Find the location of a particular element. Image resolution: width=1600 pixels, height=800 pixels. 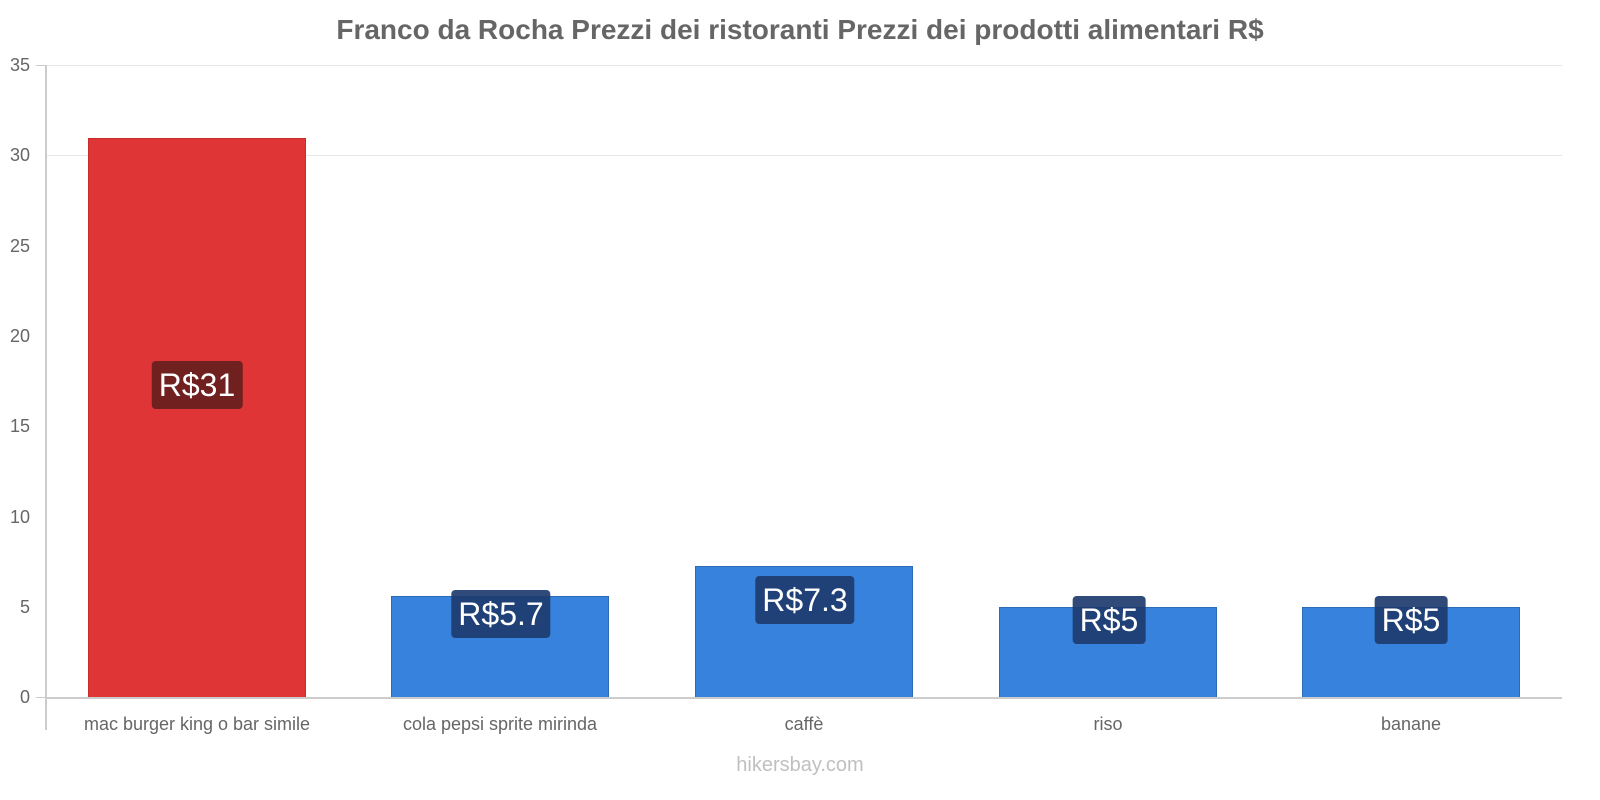

y-tick-label: 0 is located at coordinates (24, 697).